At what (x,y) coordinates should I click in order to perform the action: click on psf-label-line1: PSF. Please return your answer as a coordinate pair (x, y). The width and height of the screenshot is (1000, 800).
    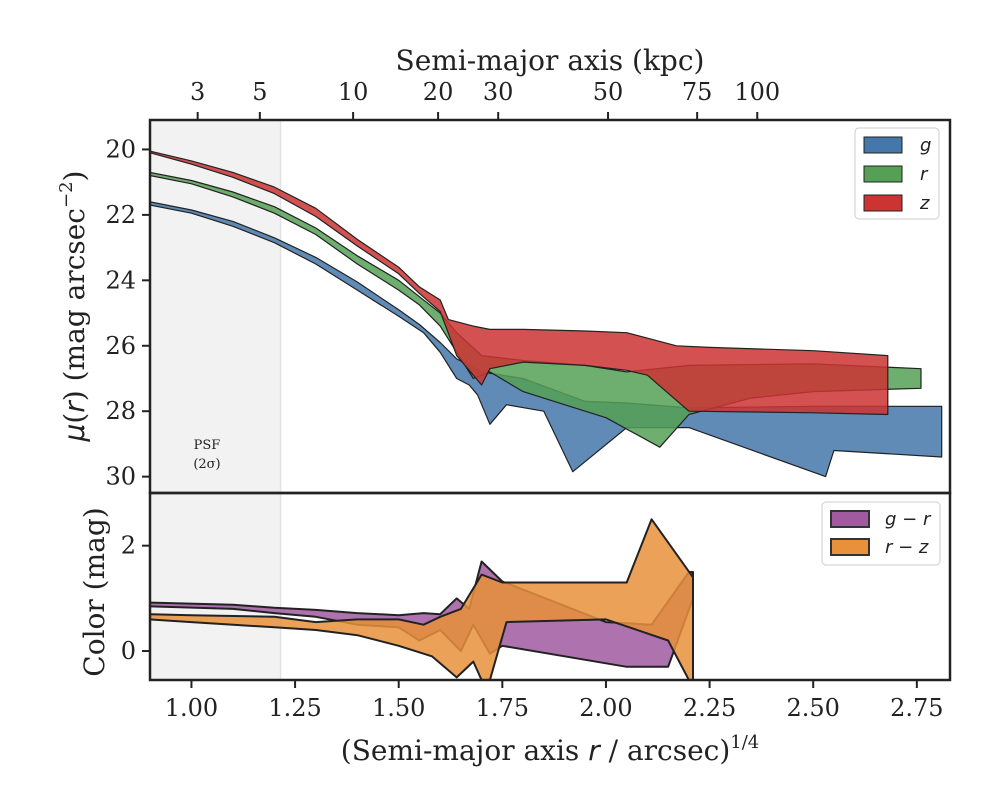
    Looking at the image, I should click on (207, 445).